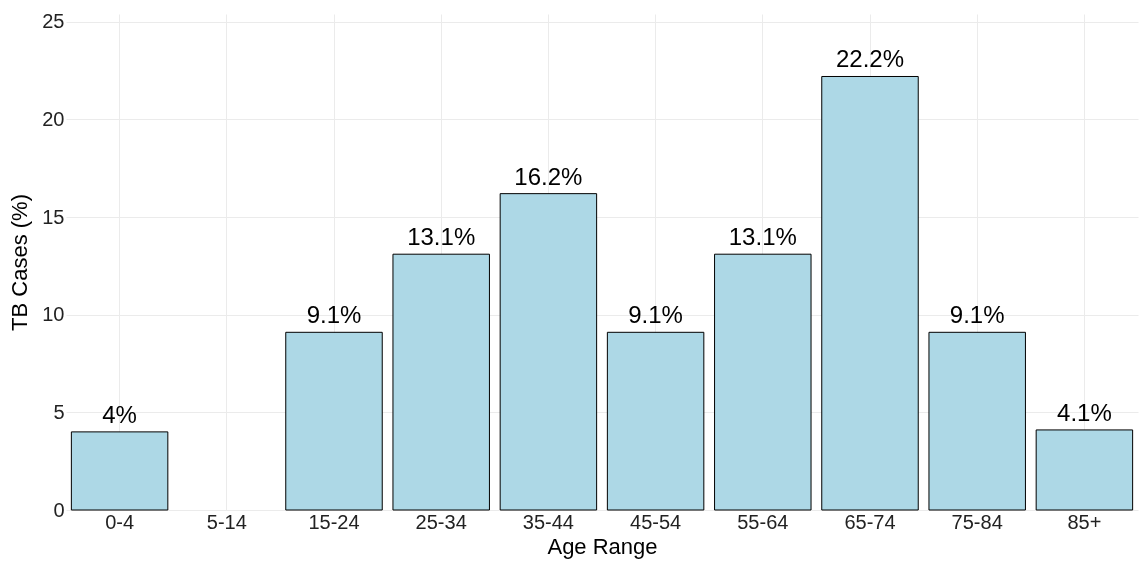 Image resolution: width=1148 pixels, height=563 pixels. I want to click on x-tick-label: 25-34, so click(441, 521).